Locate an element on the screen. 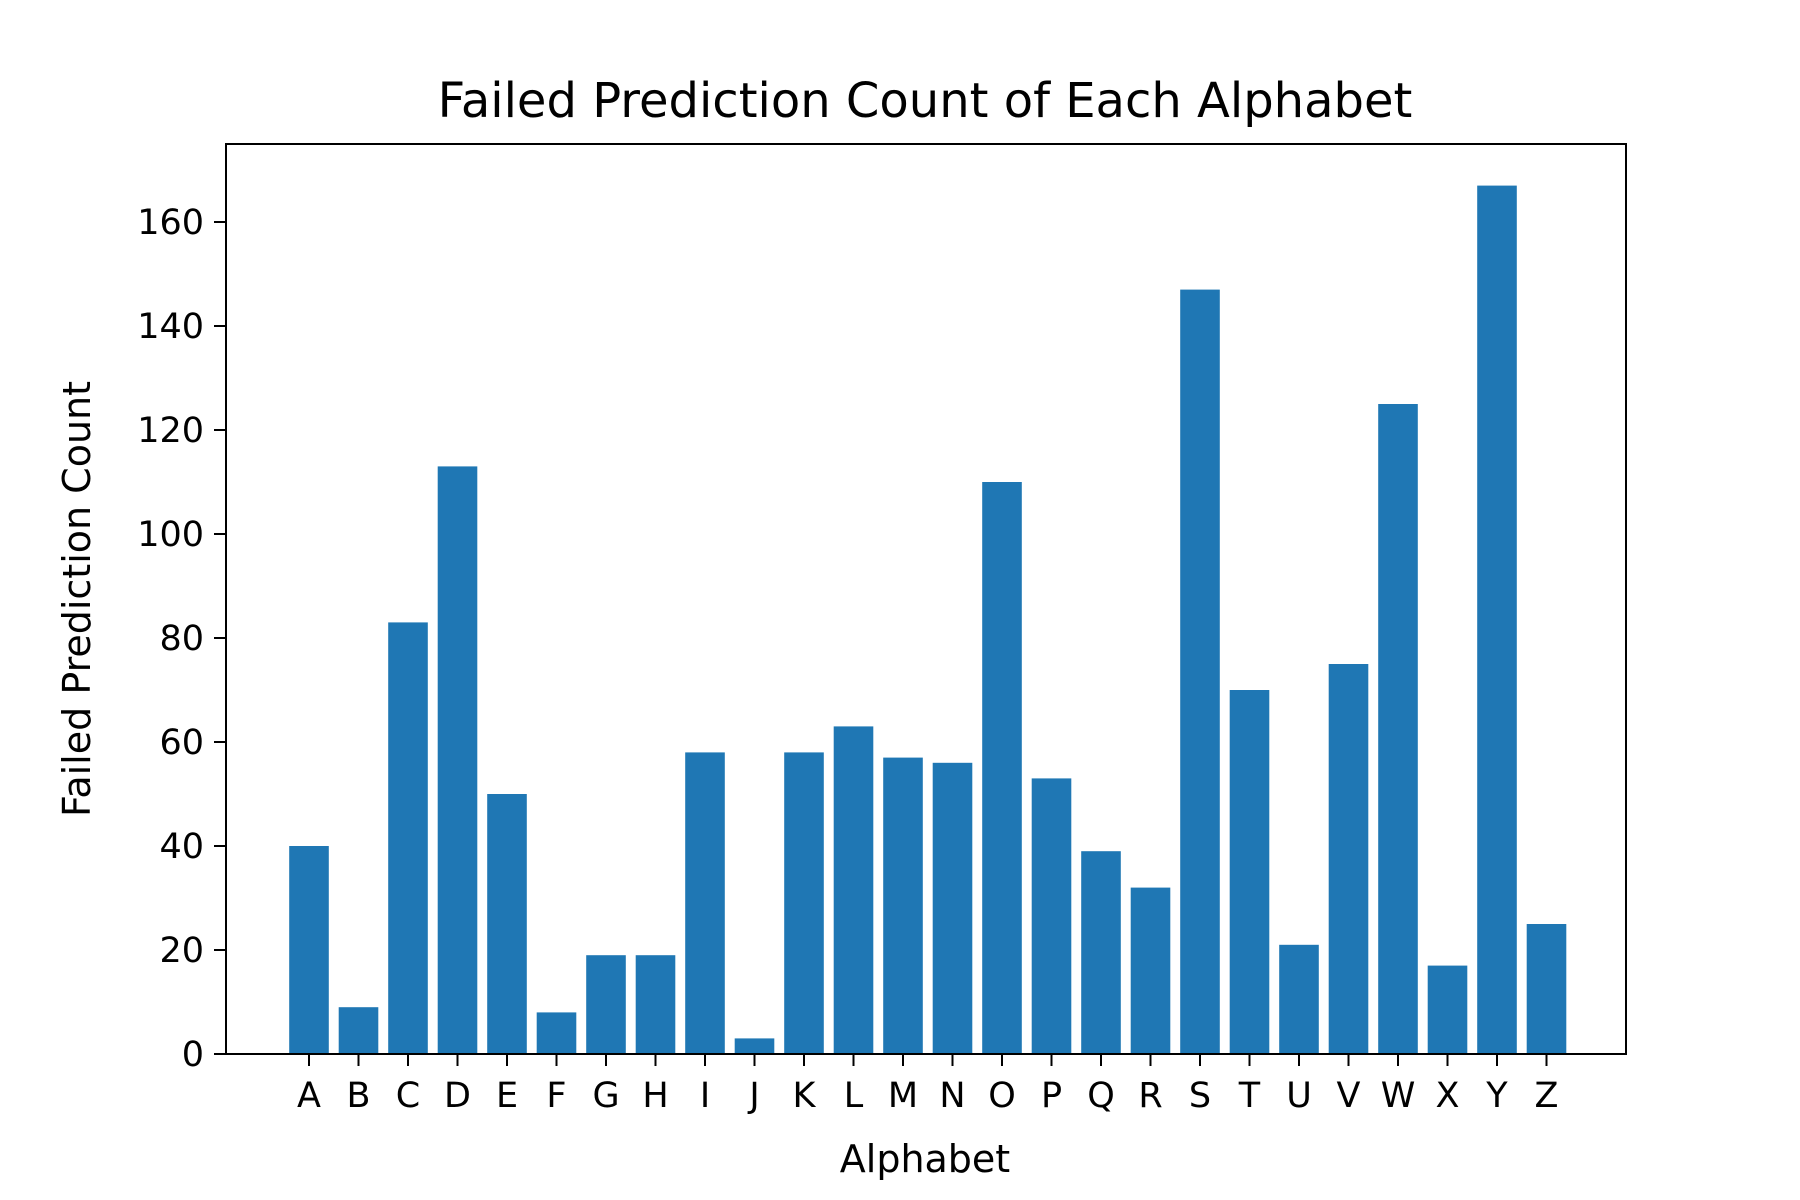 The height and width of the screenshot is (1200, 1800). x-tick-label: A is located at coordinates (309, 1096).